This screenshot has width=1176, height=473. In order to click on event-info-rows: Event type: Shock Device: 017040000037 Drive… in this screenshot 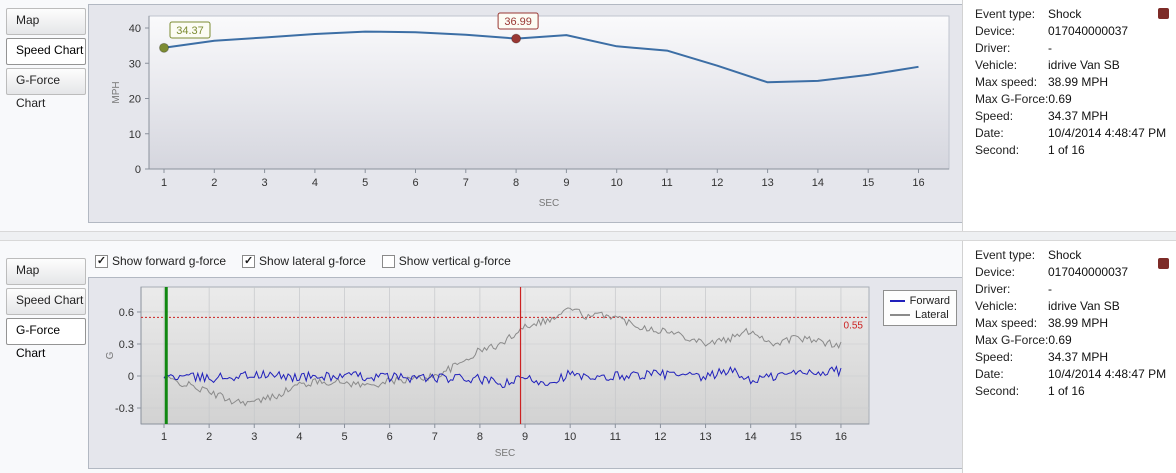, I will do `click(1072, 82)`.